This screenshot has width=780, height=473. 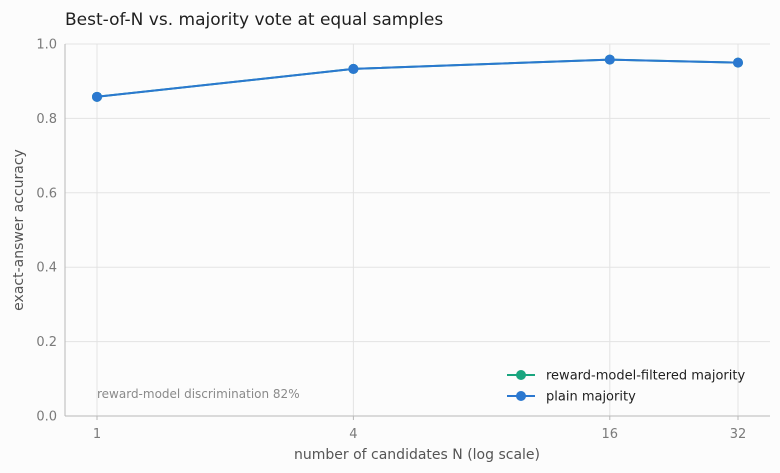 What do you see at coordinates (46, 417) in the screenshot?
I see `y-tick-label: 0.0` at bounding box center [46, 417].